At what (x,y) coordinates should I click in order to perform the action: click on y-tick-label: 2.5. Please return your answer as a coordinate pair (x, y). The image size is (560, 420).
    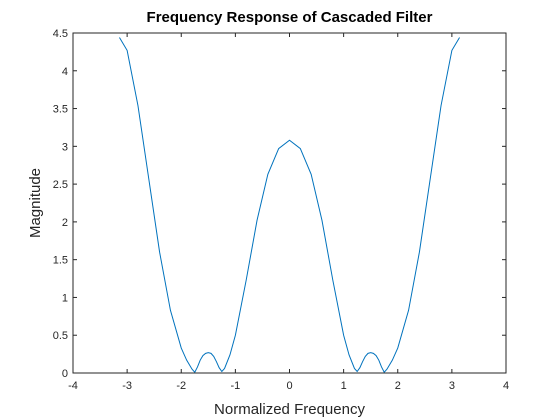
    Looking at the image, I should click on (60, 185).